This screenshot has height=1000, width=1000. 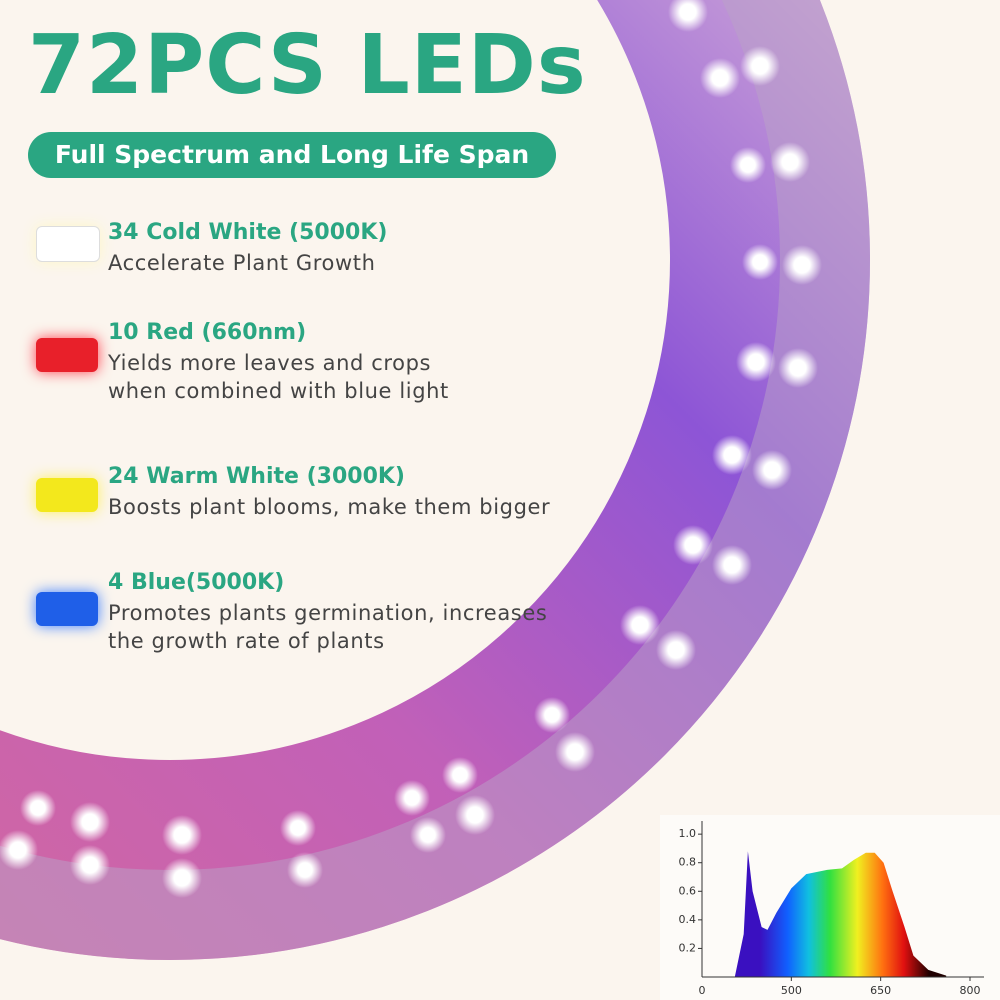 I want to click on y-tick-label: 0.8, so click(x=688, y=862).